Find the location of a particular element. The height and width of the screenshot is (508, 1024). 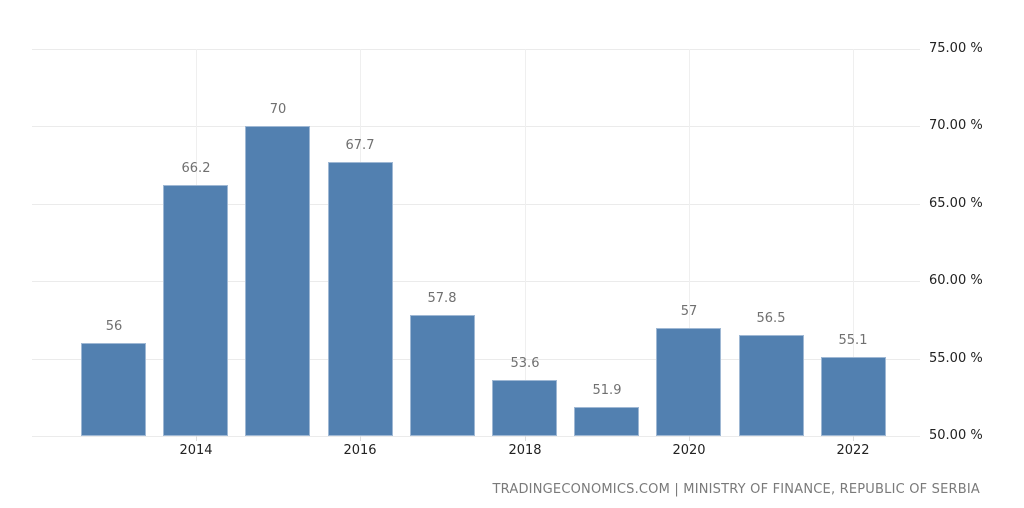

y-tick-label: 55.00 % is located at coordinates (956, 358).